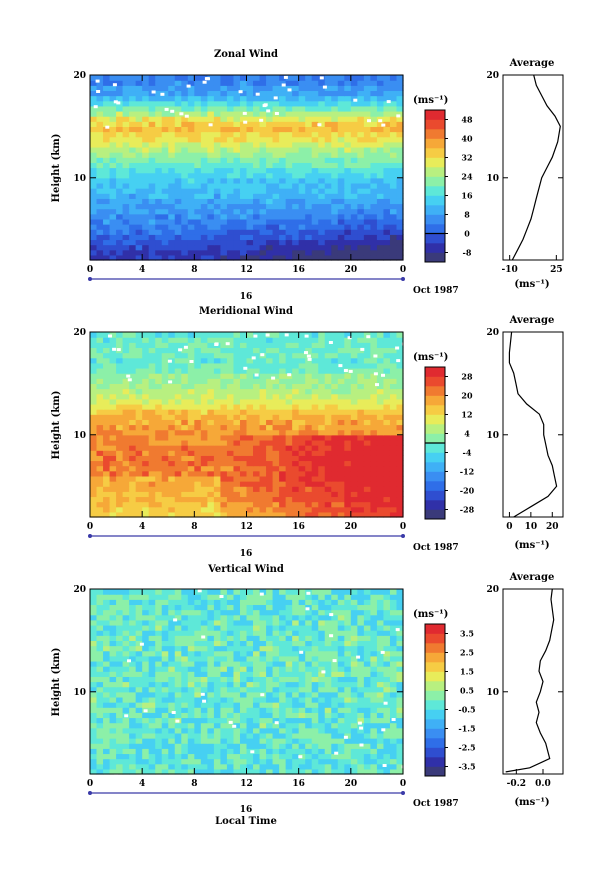 This screenshot has width=616, height=873. Describe the element at coordinates (435, 391) in the screenshot. I see `meridional-colorbar-swatch` at that location.